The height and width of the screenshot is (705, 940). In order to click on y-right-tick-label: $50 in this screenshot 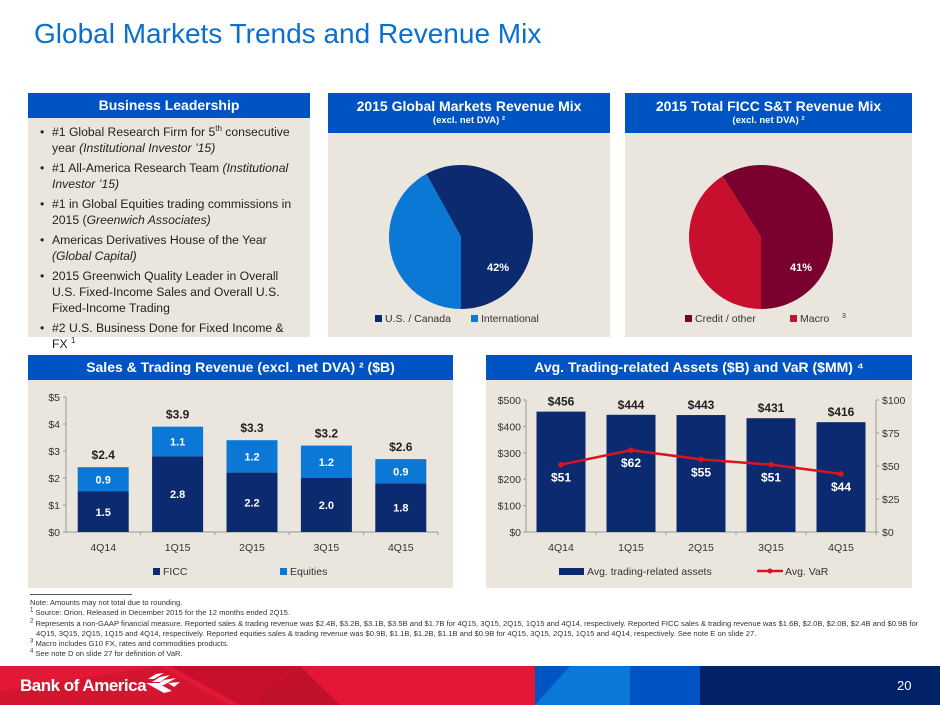, I will do `click(891, 467)`.